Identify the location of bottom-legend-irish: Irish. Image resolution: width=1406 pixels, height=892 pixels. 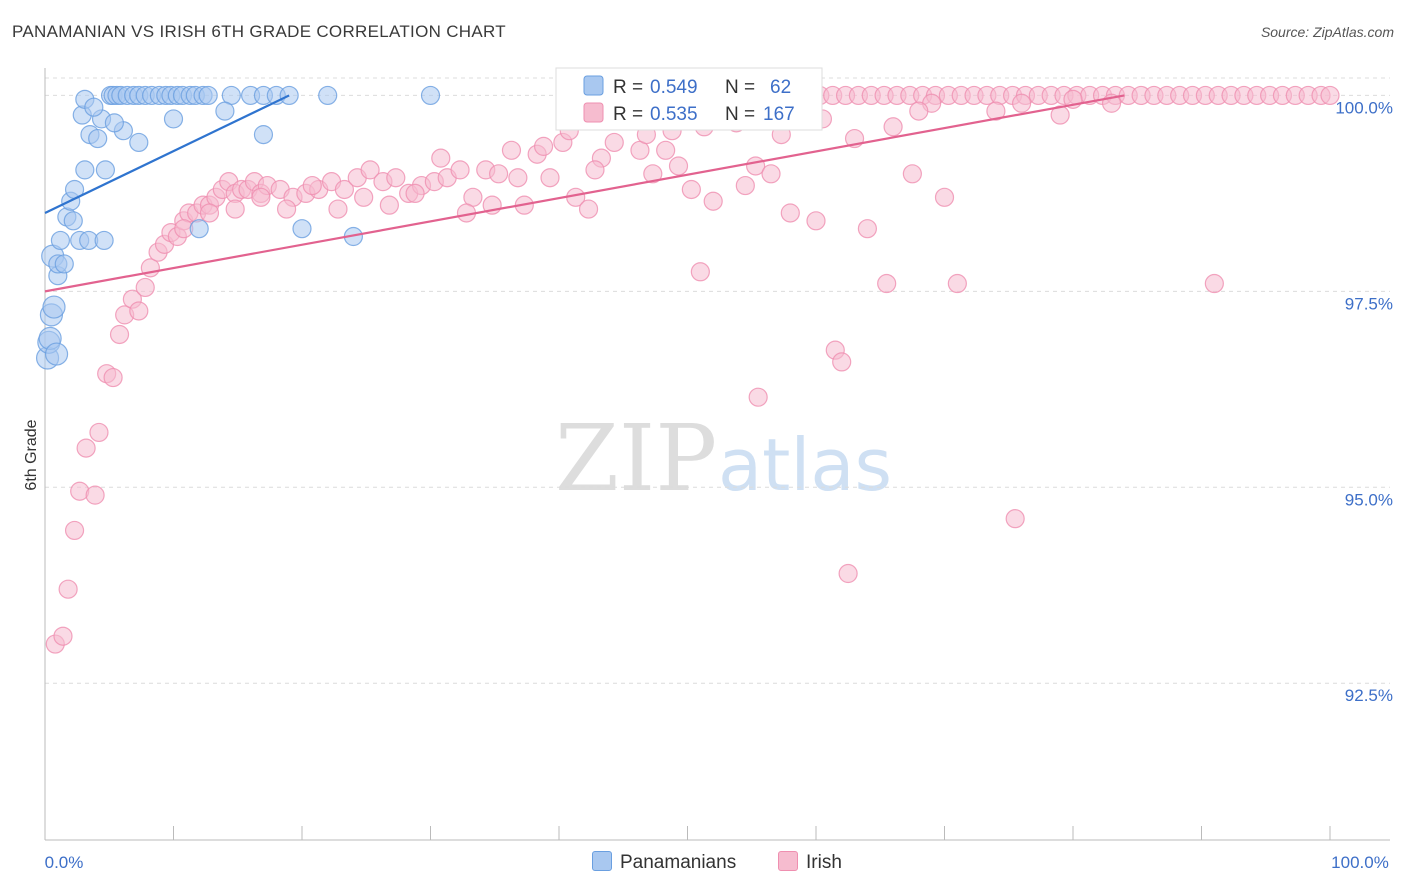
(810, 862).